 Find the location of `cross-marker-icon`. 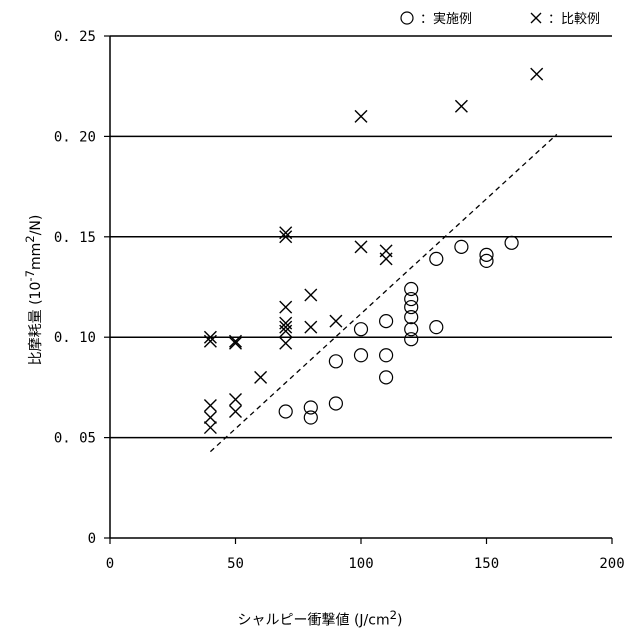

cross-marker-icon is located at coordinates (536, 19).